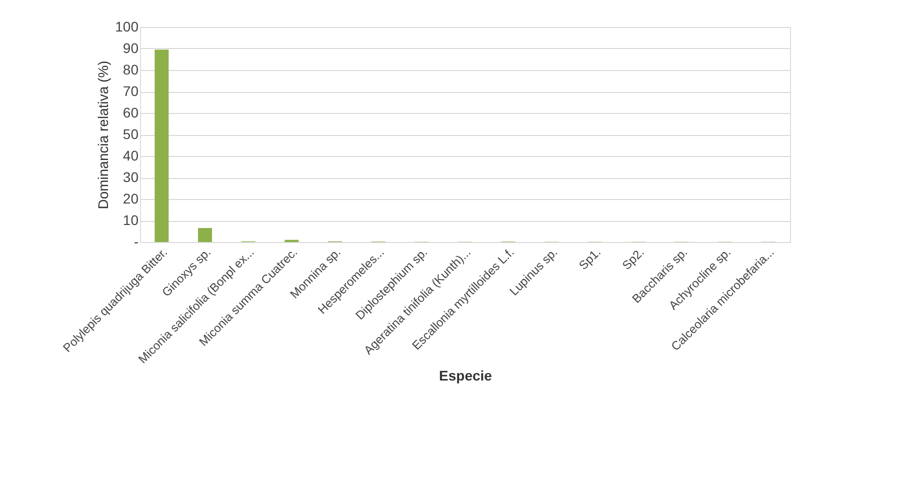 This screenshot has width=899, height=485. Describe the element at coordinates (103, 135) in the screenshot. I see `y-axis-title: Dominancia relativa (%)` at that location.